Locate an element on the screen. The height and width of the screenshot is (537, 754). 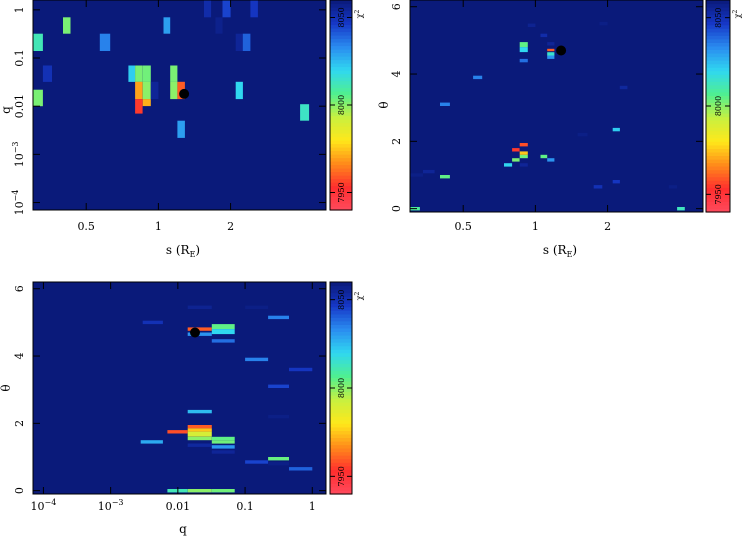
colorbar-tick-label: 7950 is located at coordinates (718, 194).